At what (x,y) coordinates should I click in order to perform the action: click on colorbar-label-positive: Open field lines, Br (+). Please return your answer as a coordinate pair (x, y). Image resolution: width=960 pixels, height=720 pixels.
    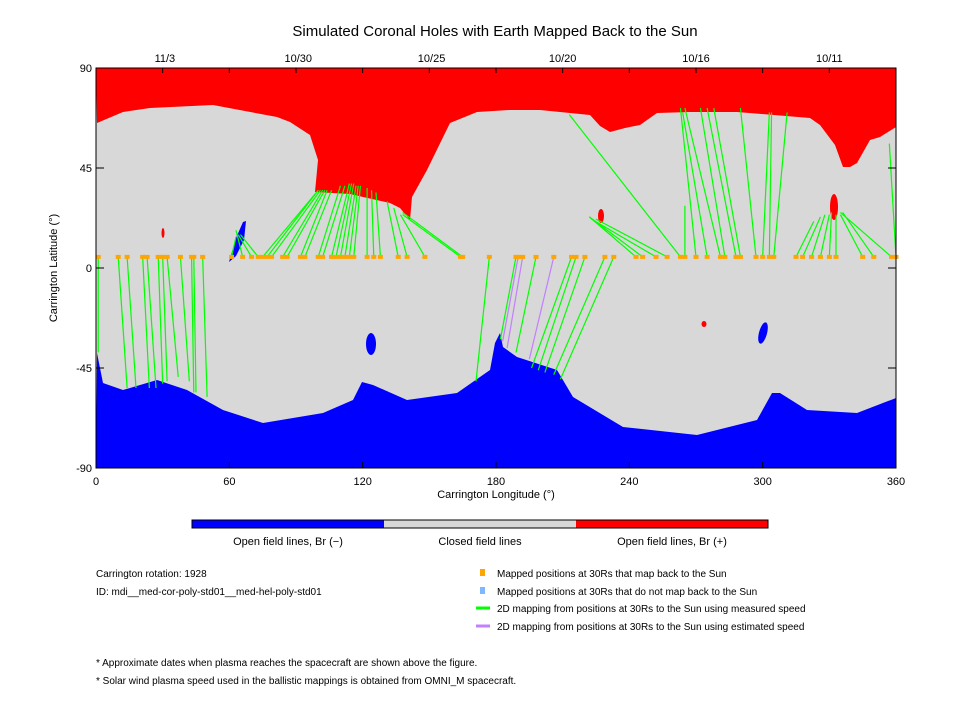
    Looking at the image, I should click on (672, 542).